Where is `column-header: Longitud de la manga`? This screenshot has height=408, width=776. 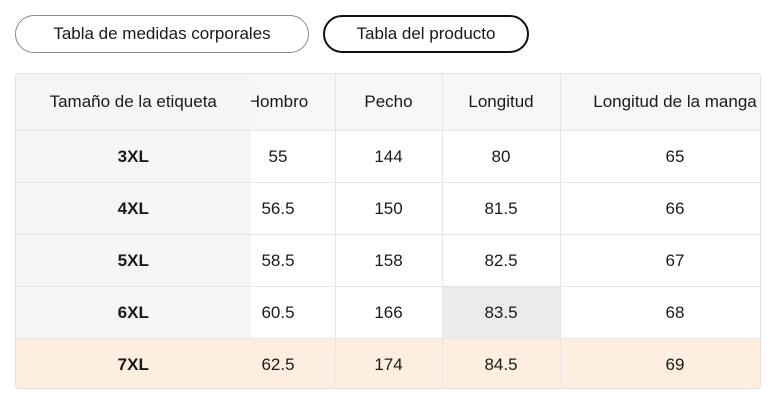 column-header: Longitud de la manga is located at coordinates (660, 102).